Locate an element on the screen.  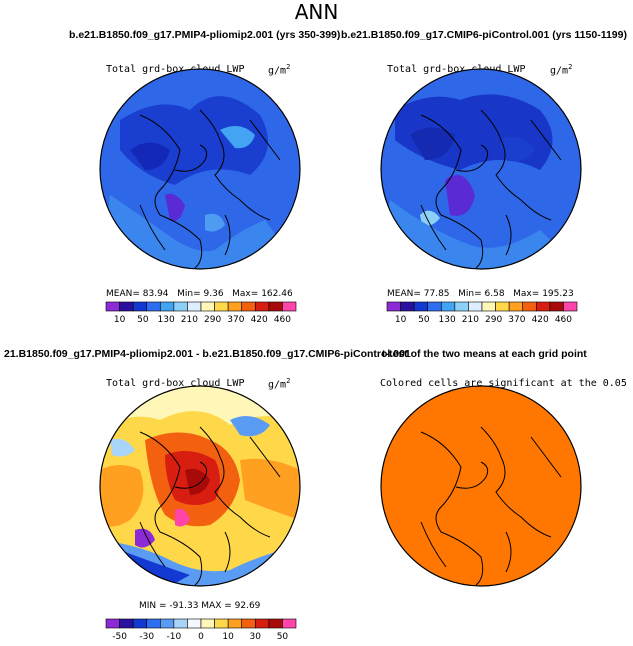
panel-1-map is located at coordinates (200, 169).